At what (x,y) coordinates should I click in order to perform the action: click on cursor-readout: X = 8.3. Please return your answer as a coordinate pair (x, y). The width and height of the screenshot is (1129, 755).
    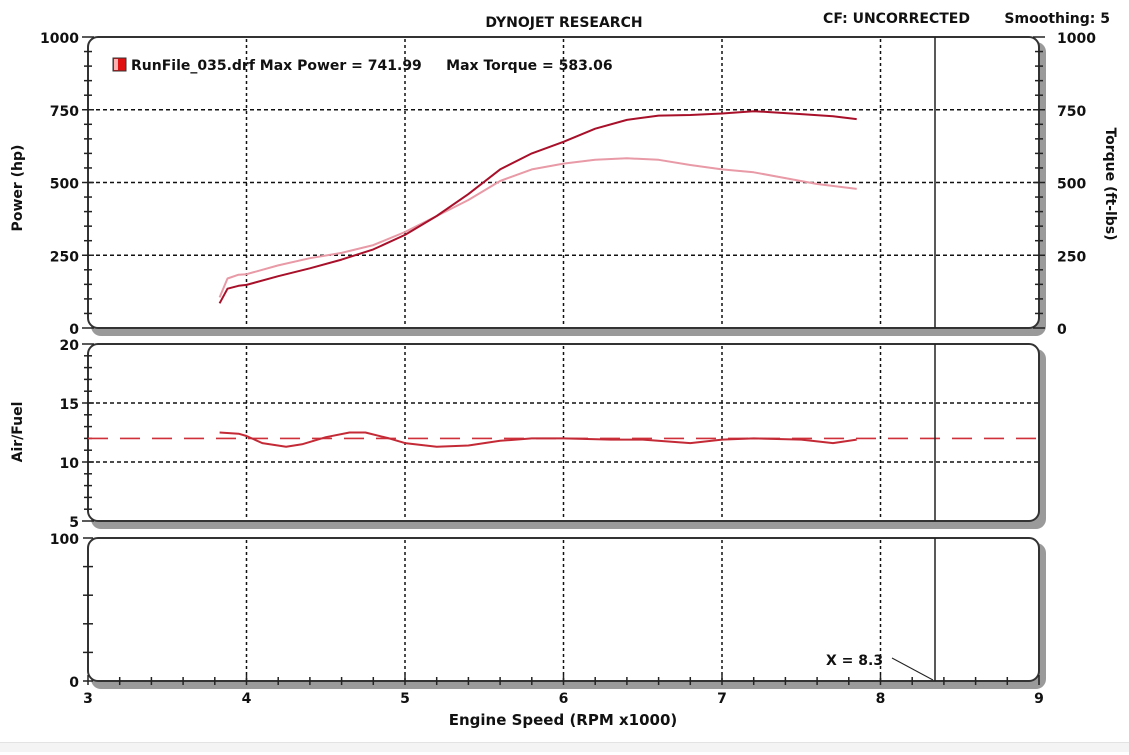
    Looking at the image, I should click on (854, 661).